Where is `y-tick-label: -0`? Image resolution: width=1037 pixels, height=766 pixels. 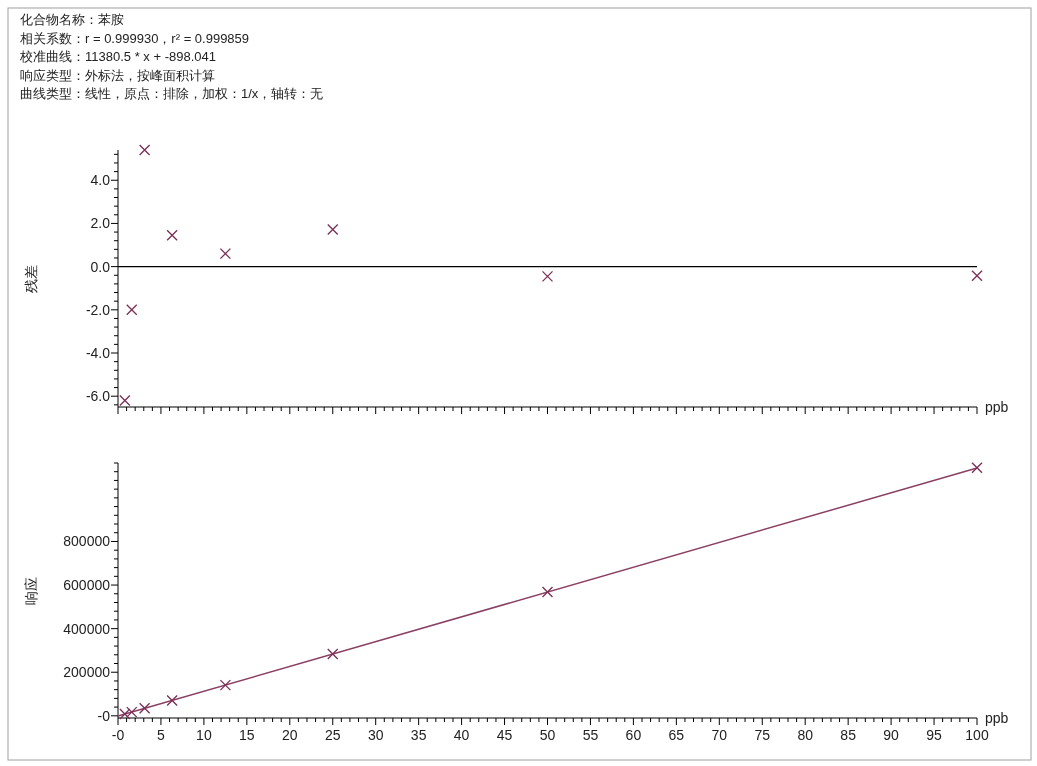 y-tick-label: -0 is located at coordinates (104, 715).